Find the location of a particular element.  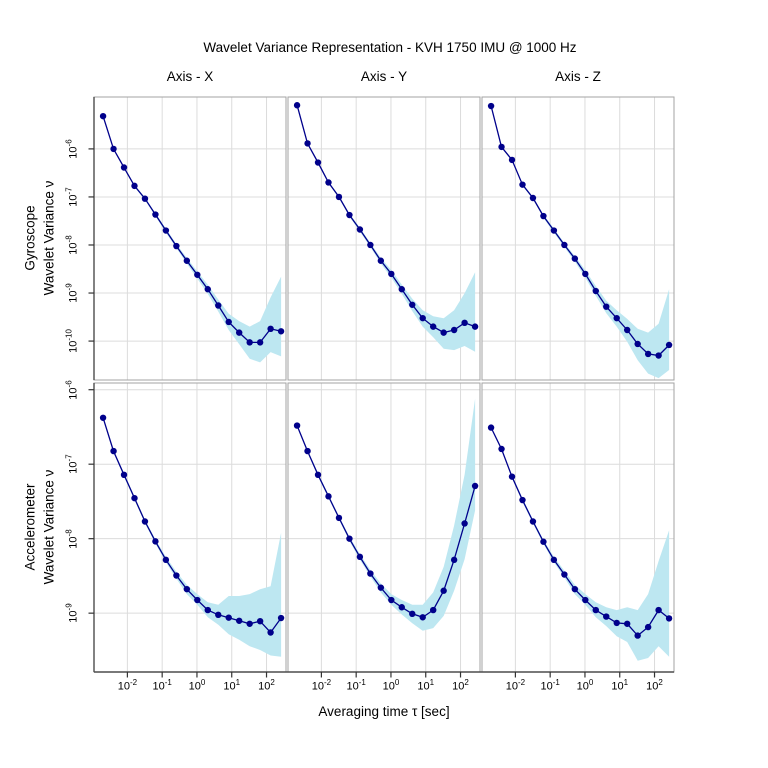

panel-accelerometer-axis-x is located at coordinates (190, 527).